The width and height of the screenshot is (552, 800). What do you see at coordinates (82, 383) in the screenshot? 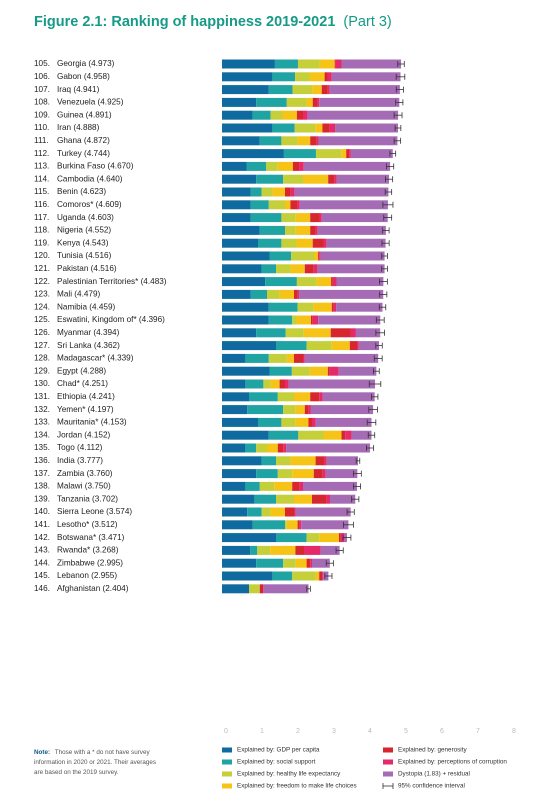
I see `category-label: Chad* (4.251)` at bounding box center [82, 383].